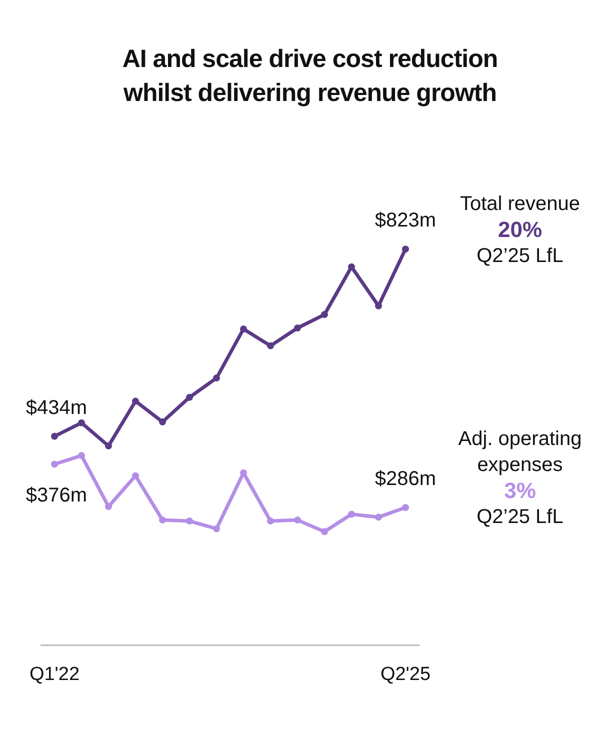  What do you see at coordinates (405, 479) in the screenshot?
I see `data-label: $286m` at bounding box center [405, 479].